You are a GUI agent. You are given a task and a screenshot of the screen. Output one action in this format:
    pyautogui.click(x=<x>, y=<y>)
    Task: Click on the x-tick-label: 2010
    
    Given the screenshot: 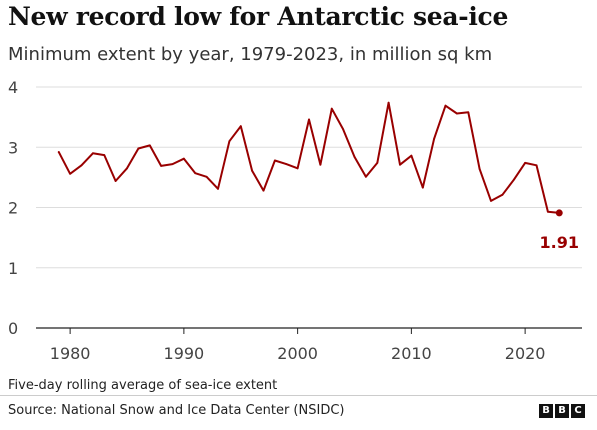 What is the action you would take?
    pyautogui.click(x=411, y=353)
    